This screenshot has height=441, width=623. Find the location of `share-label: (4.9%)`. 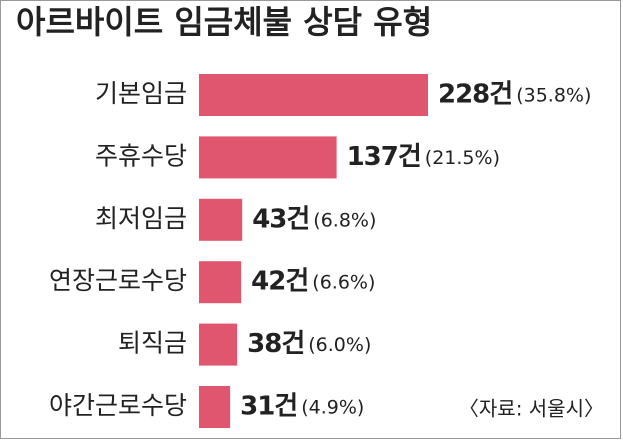

share-label: (4.9%) is located at coordinates (332, 408).